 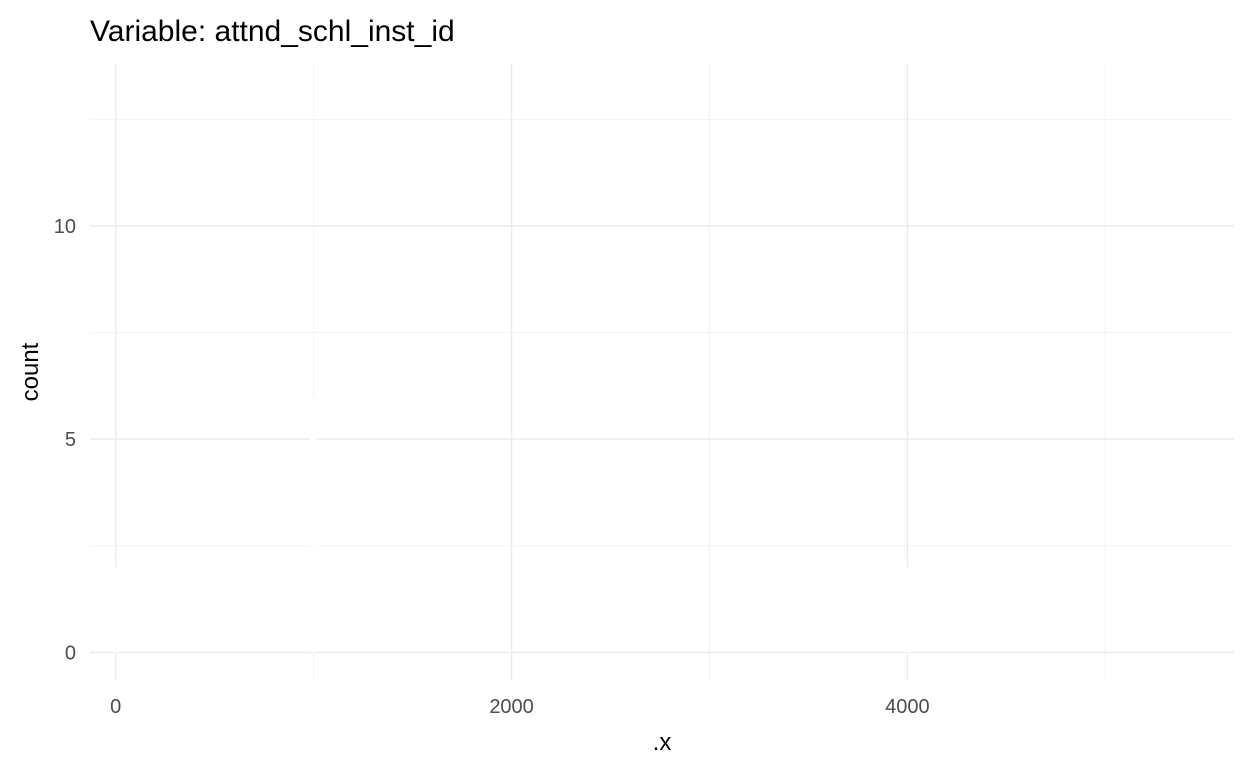 I want to click on x-tick-label: 4000, so click(x=907, y=707).